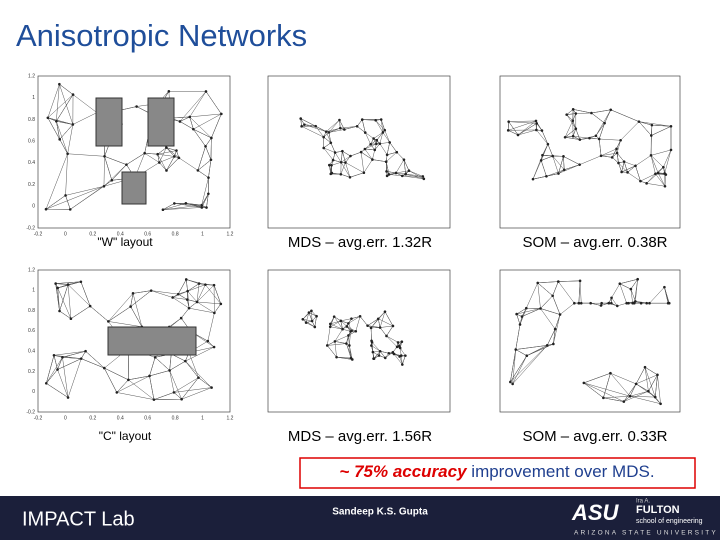  I want to click on y-tick-label: 0.4, so click(31, 163).